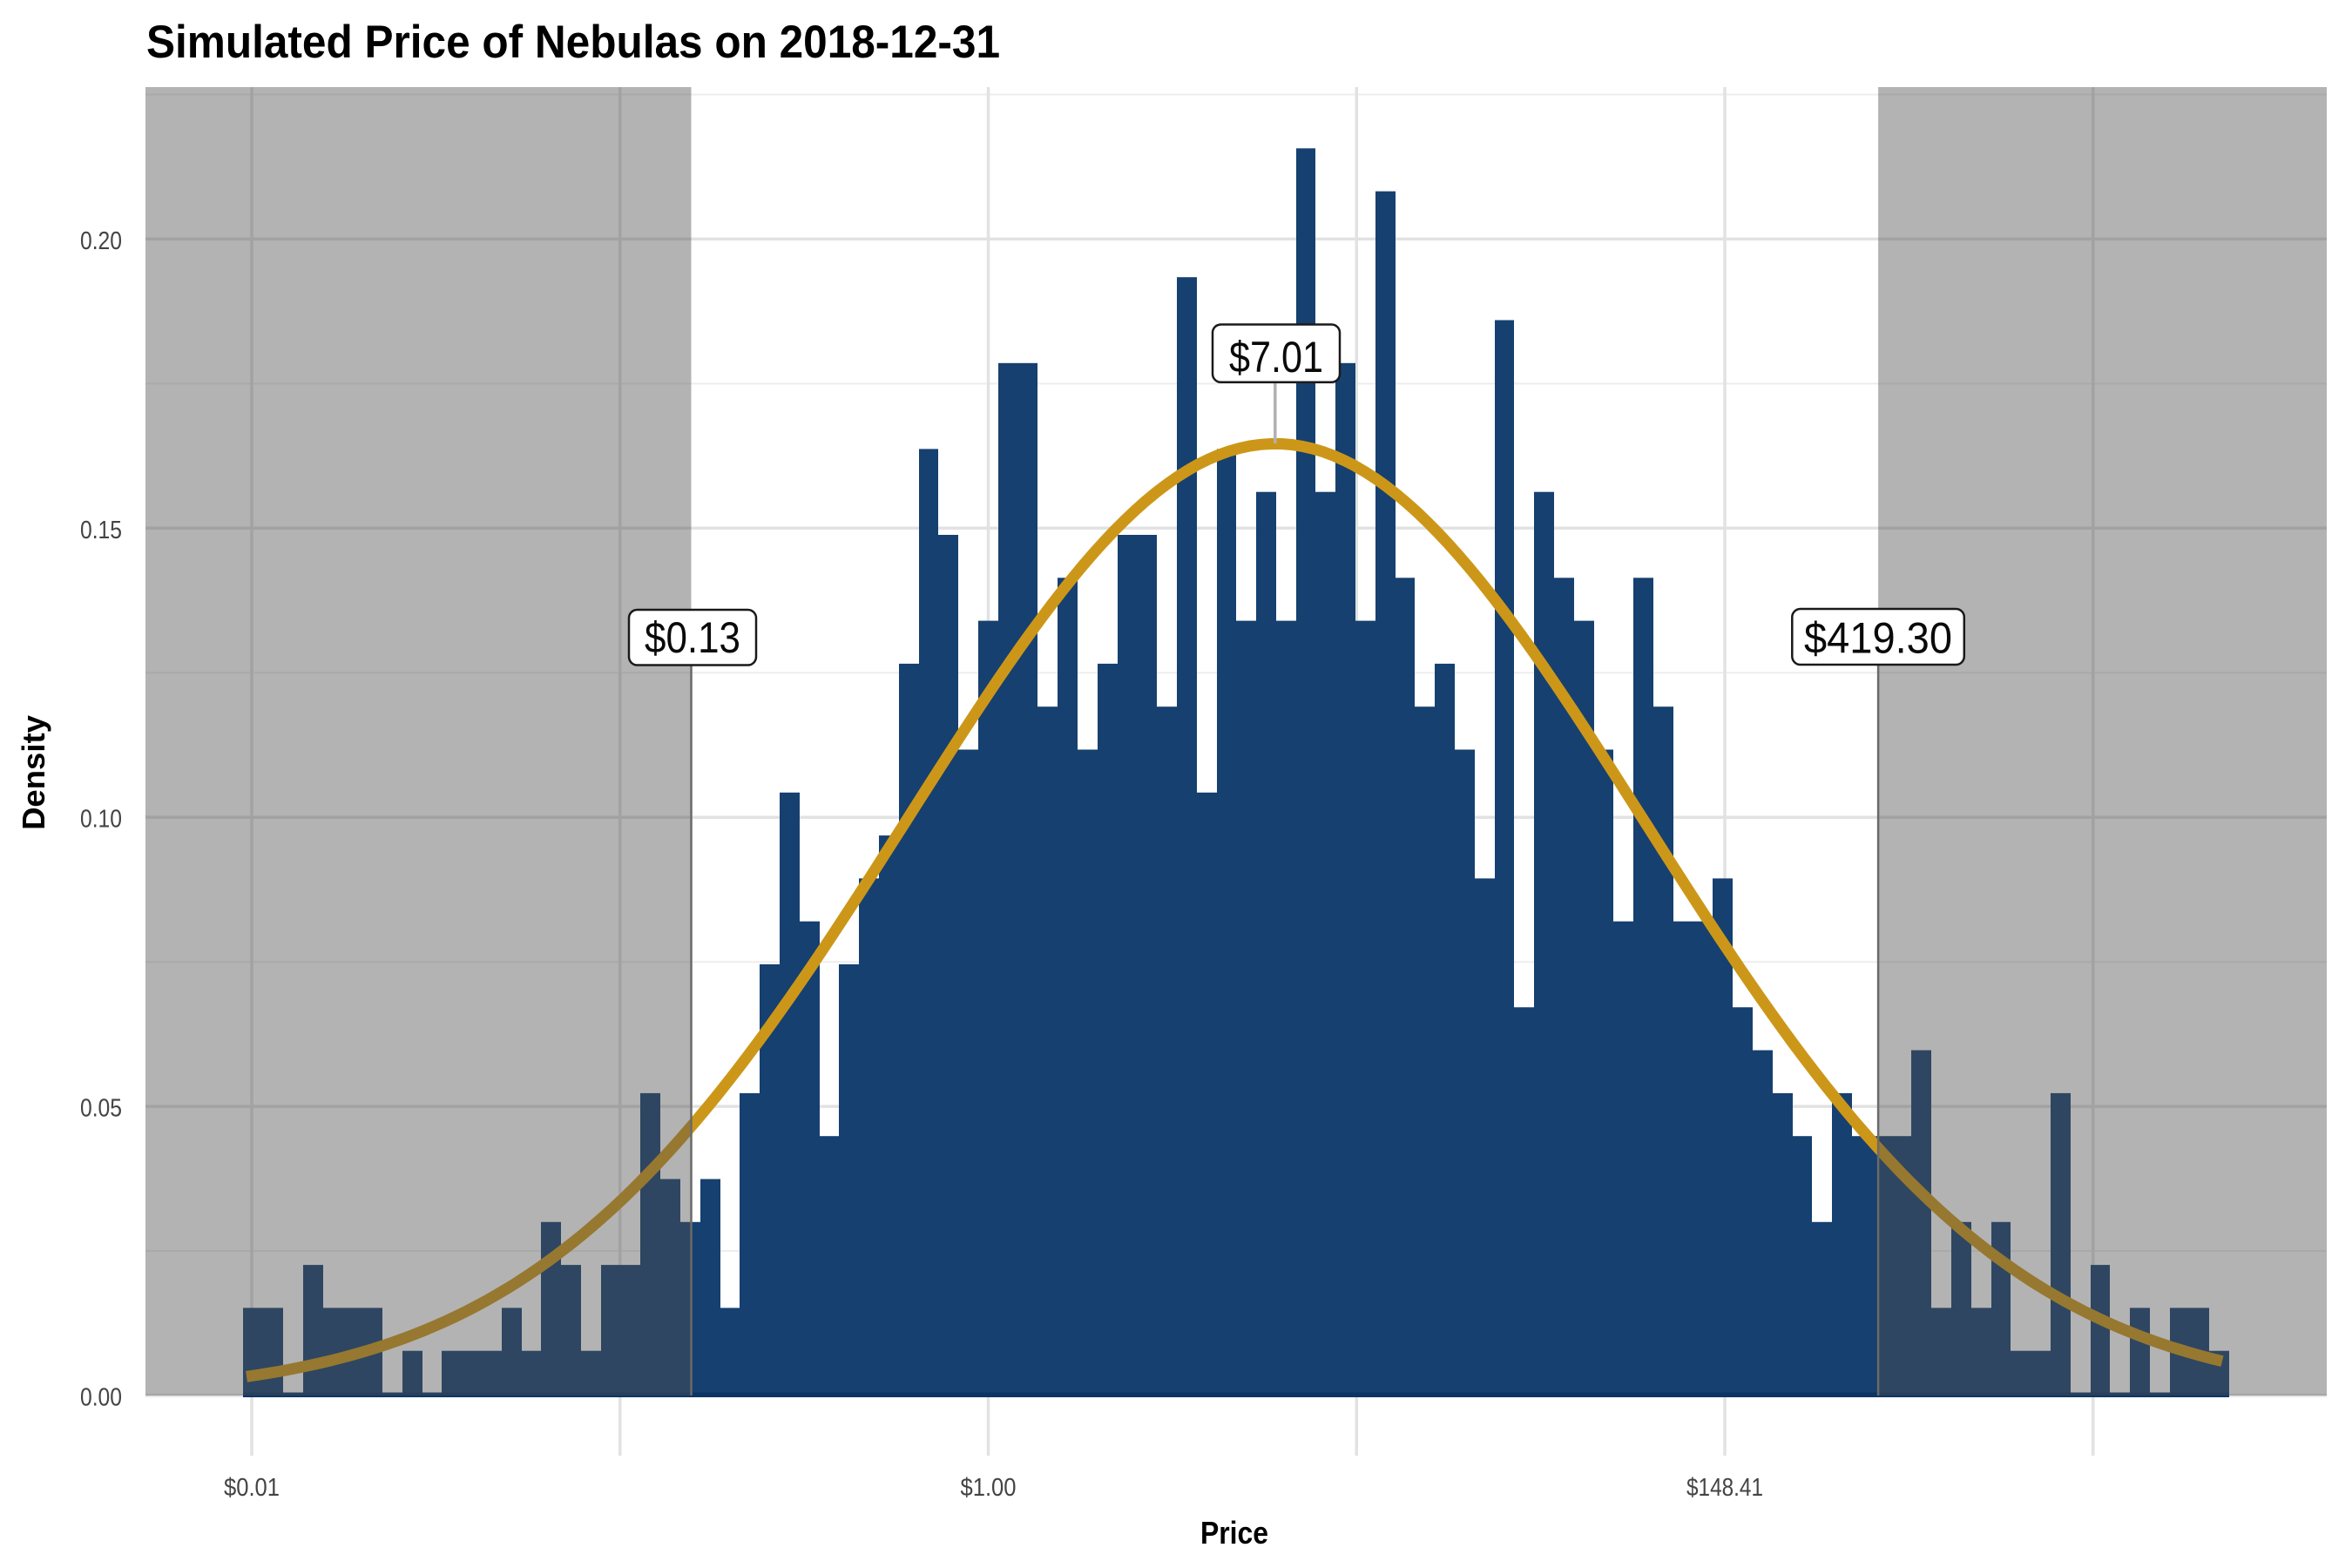  Describe the element at coordinates (101, 241) in the screenshot. I see `svg-text: 0.20` at that location.